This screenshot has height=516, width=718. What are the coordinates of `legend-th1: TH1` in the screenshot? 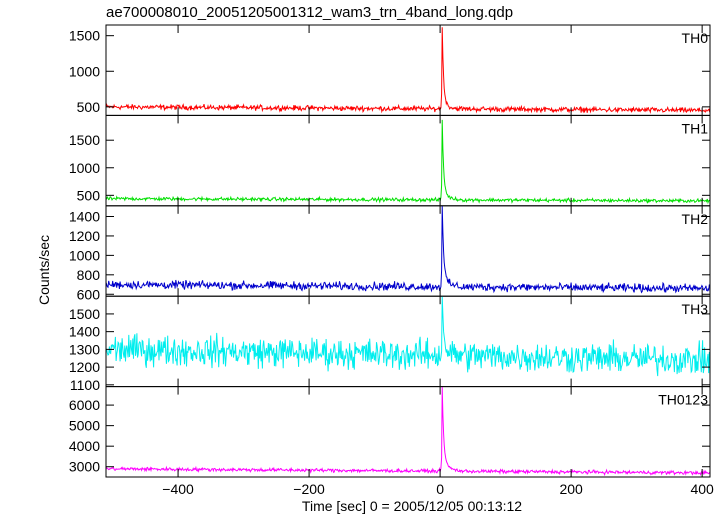 It's located at (695, 128).